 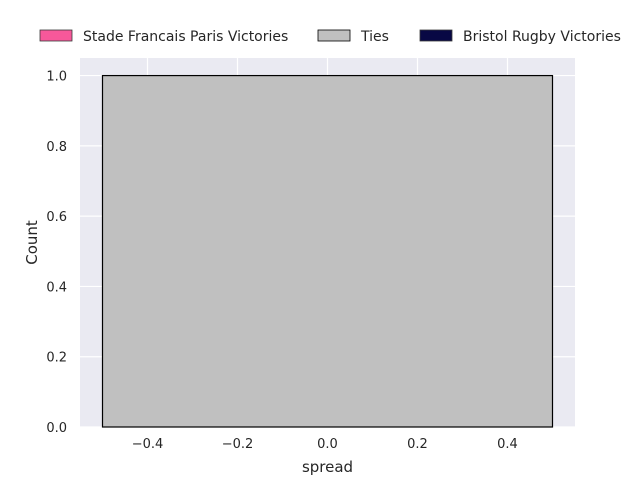 I want to click on y-tick-label: 0.0, so click(x=56, y=428).